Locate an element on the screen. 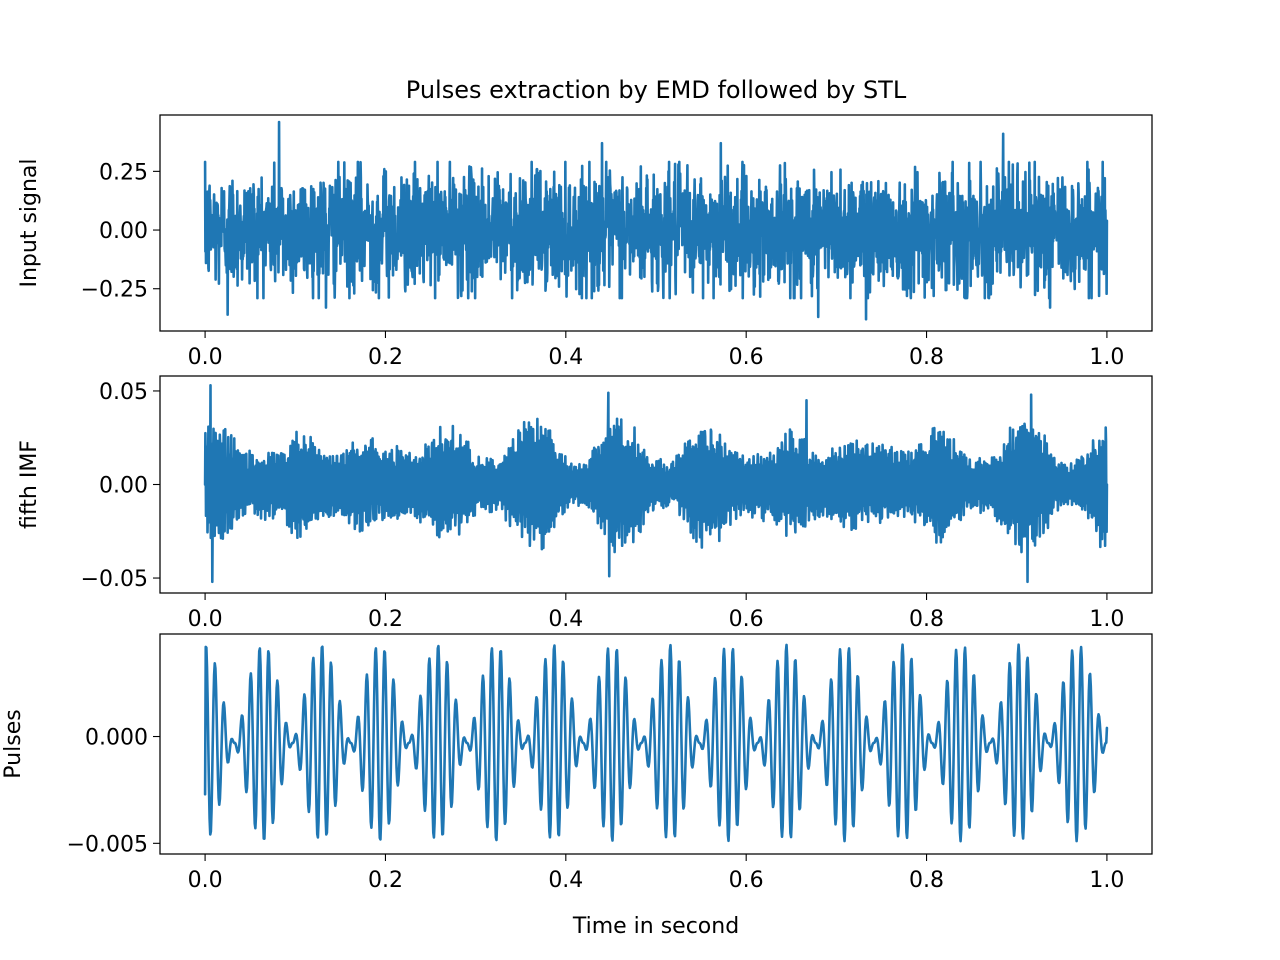  x-axis-label: Time in second is located at coordinates (655, 926).